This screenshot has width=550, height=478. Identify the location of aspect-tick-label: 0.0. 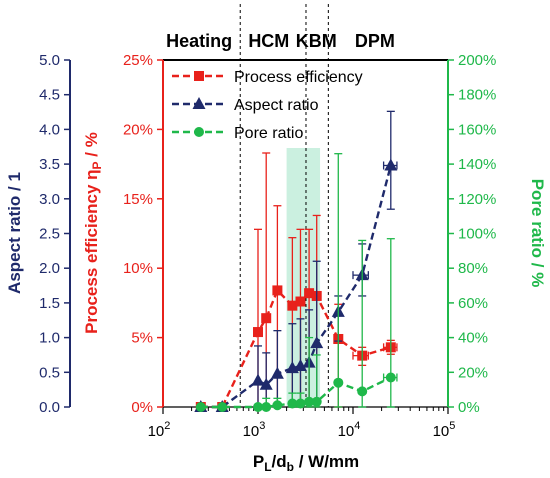
(49, 407).